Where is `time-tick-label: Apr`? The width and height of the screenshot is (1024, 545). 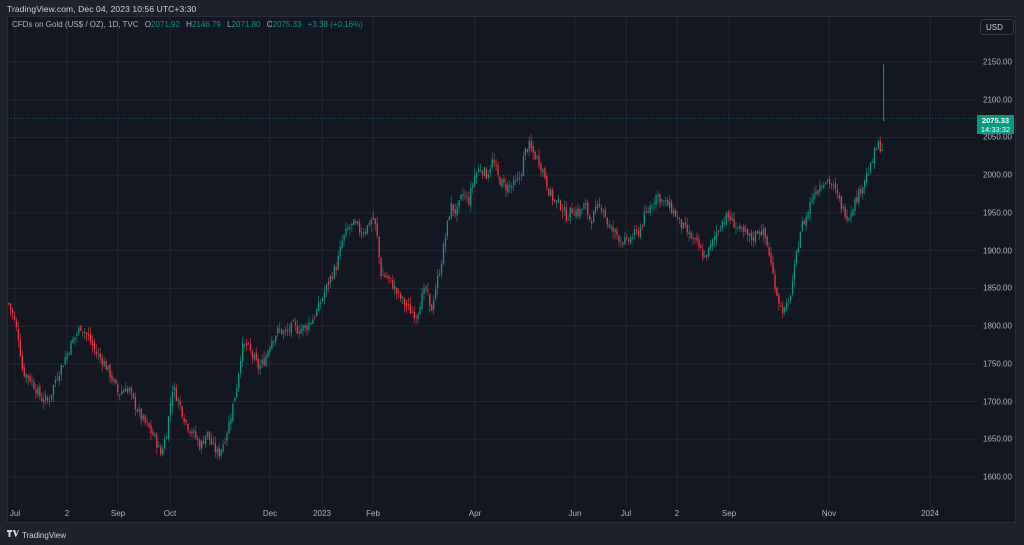 time-tick-label: Apr is located at coordinates (475, 513).